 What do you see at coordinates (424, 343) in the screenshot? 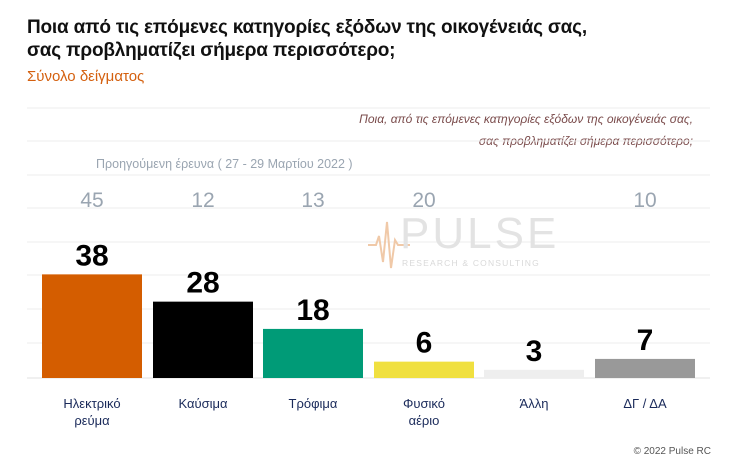
I see `data-label: 6` at bounding box center [424, 343].